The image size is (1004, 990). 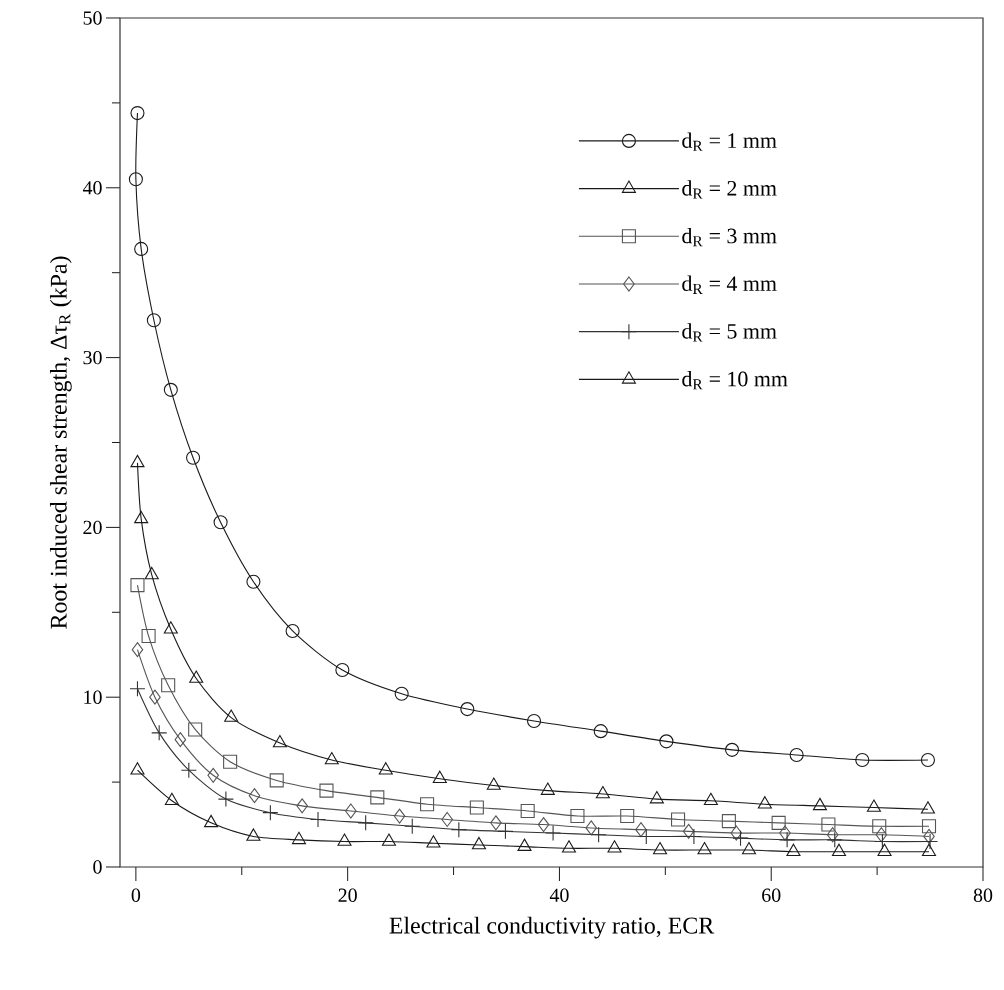 What do you see at coordinates (735, 380) in the screenshot?
I see `legend-label: d$_{R}$ = 10 mm` at bounding box center [735, 380].